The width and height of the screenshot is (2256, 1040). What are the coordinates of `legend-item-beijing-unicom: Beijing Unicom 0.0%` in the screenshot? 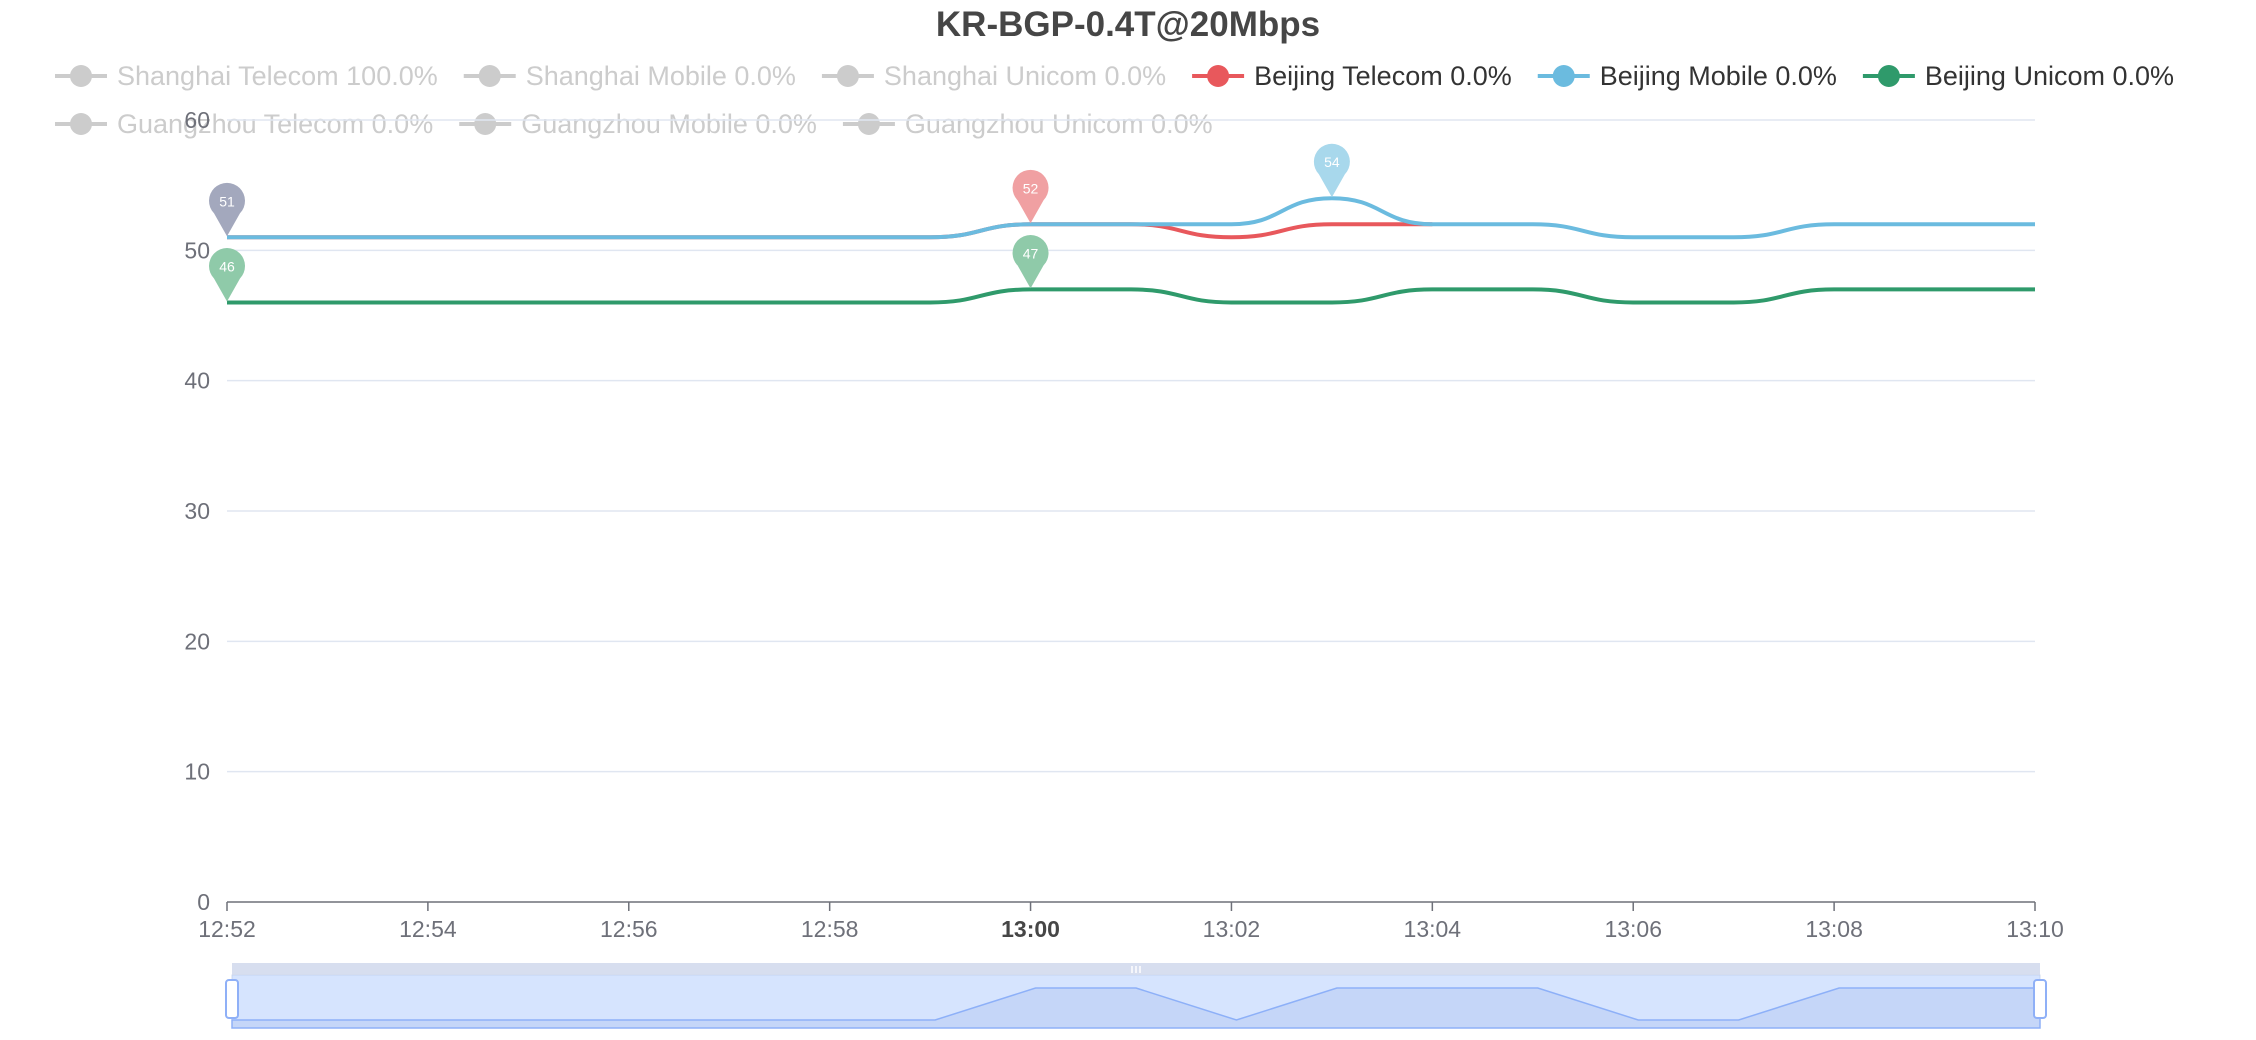 It's located at (2018, 76).